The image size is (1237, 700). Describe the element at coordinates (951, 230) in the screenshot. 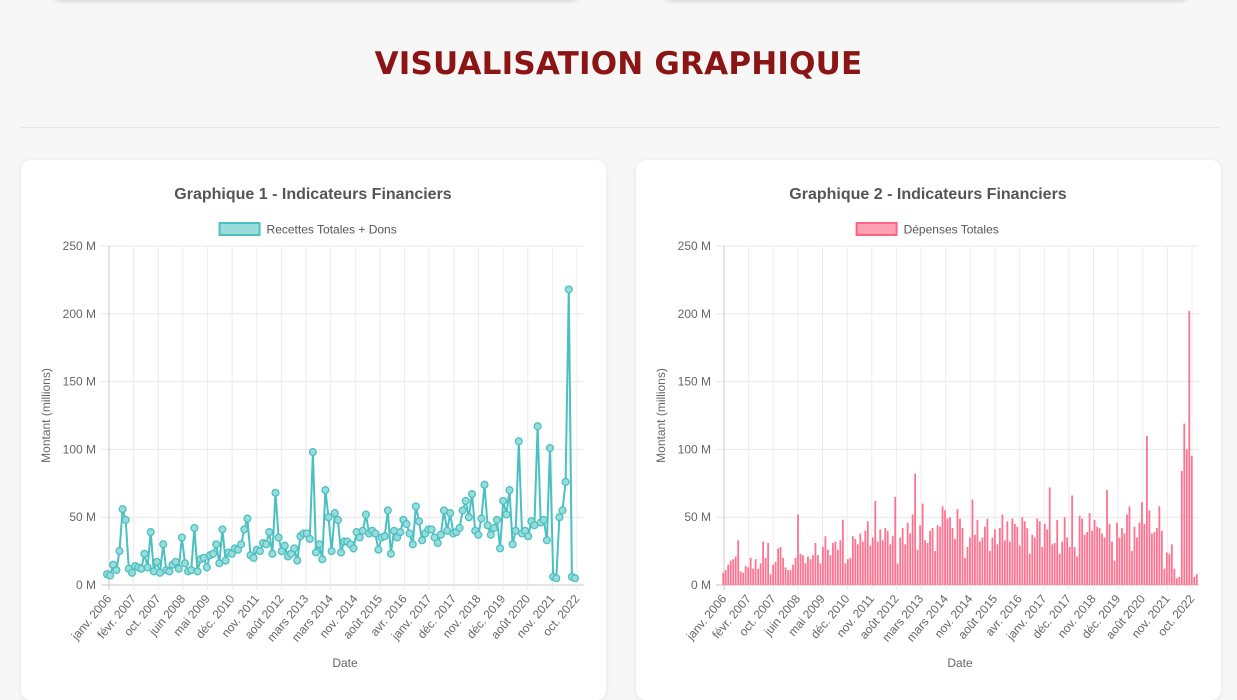

I see `chart-2-legend-label: Dépenses Totales` at that location.